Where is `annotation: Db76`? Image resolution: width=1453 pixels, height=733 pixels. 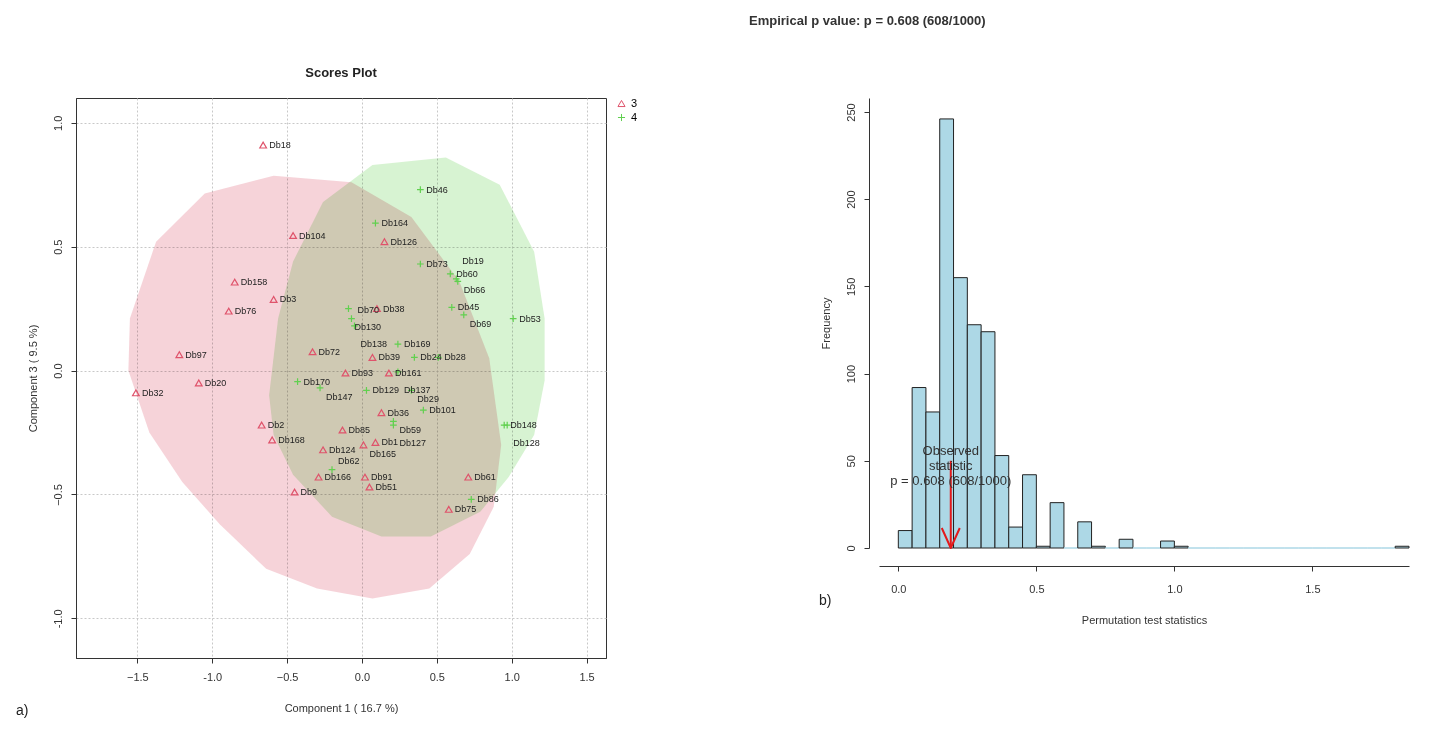 annotation: Db76 is located at coordinates (245, 311).